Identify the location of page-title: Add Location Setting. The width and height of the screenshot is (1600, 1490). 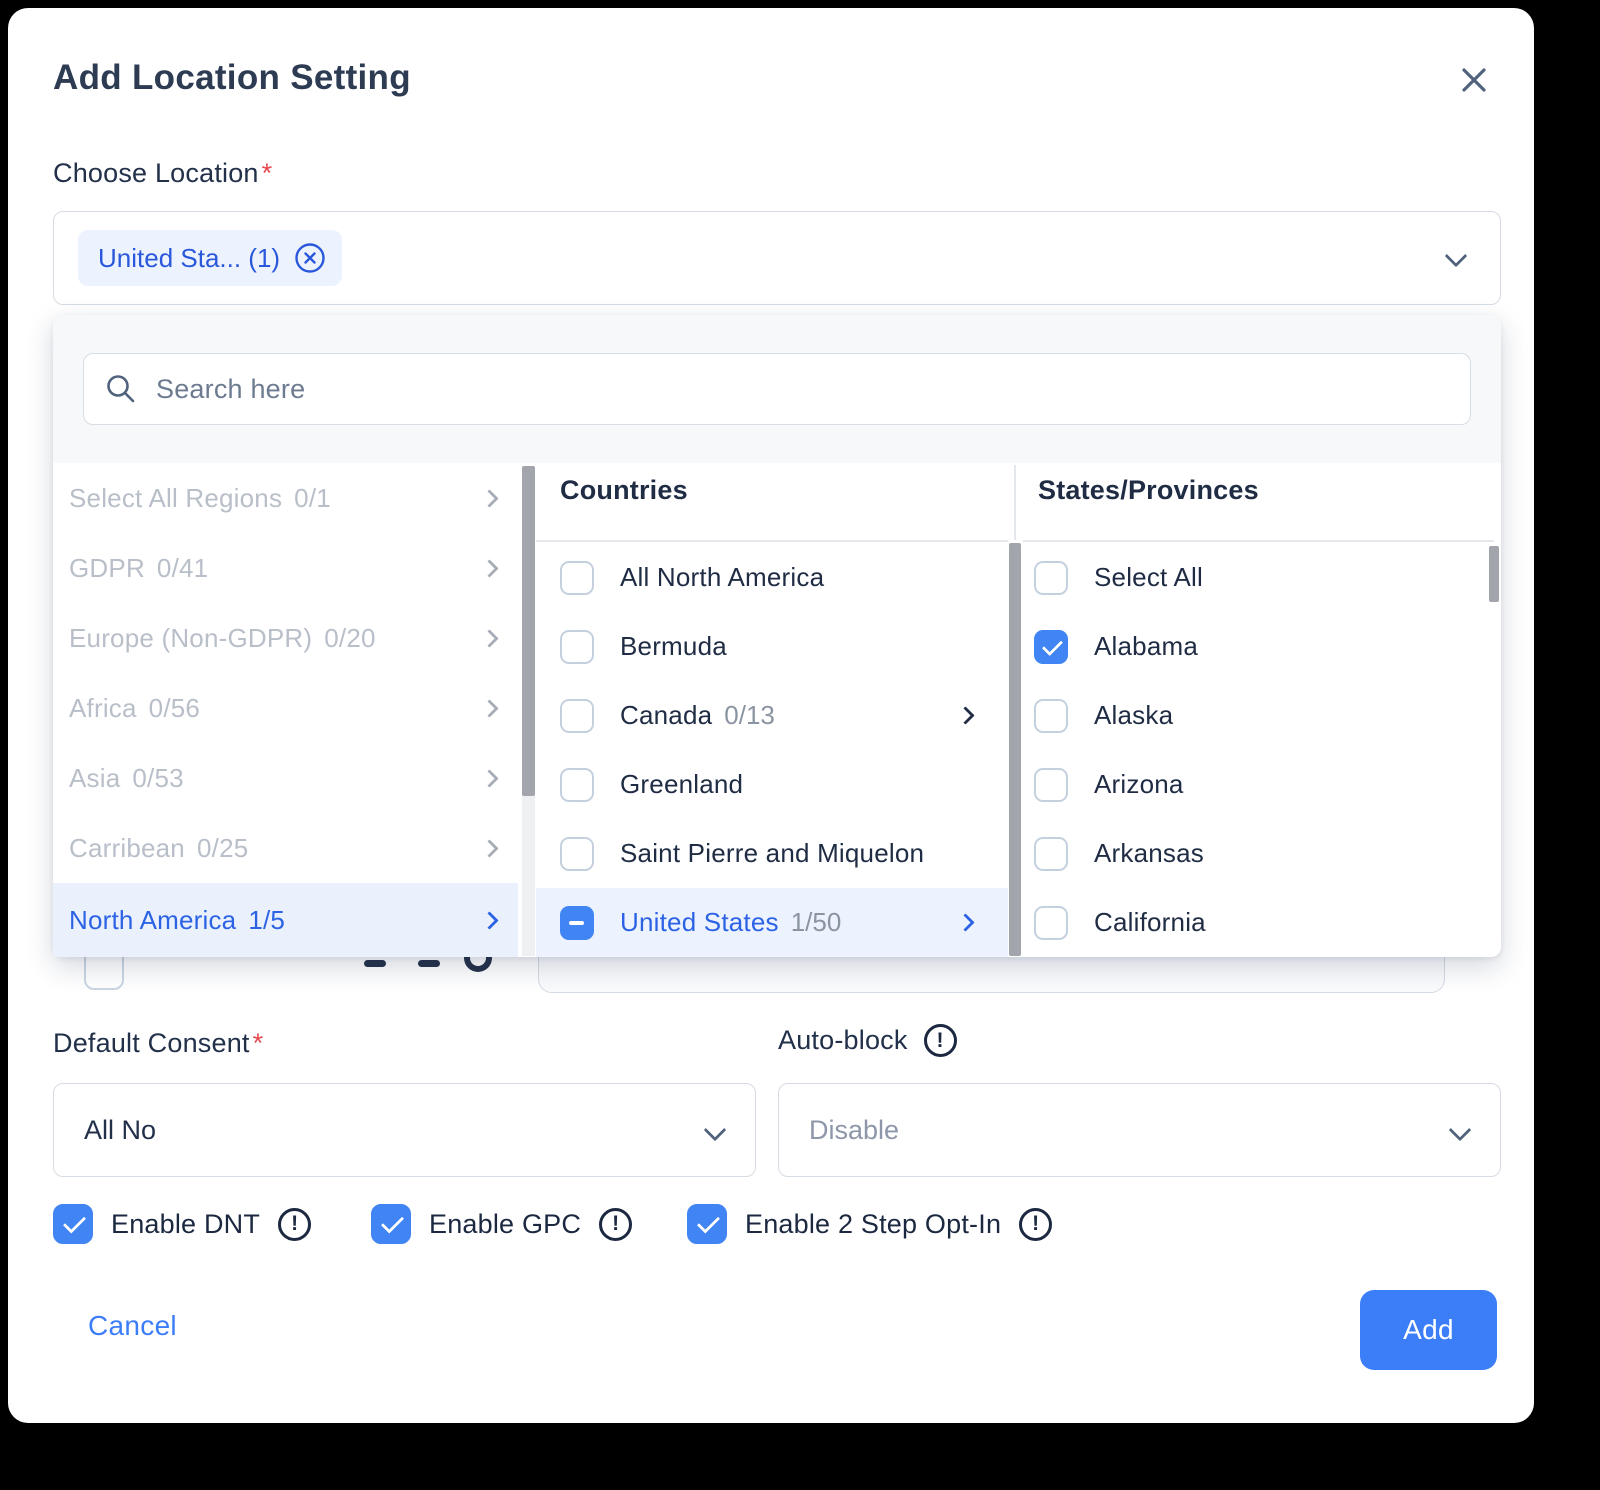
(232, 77).